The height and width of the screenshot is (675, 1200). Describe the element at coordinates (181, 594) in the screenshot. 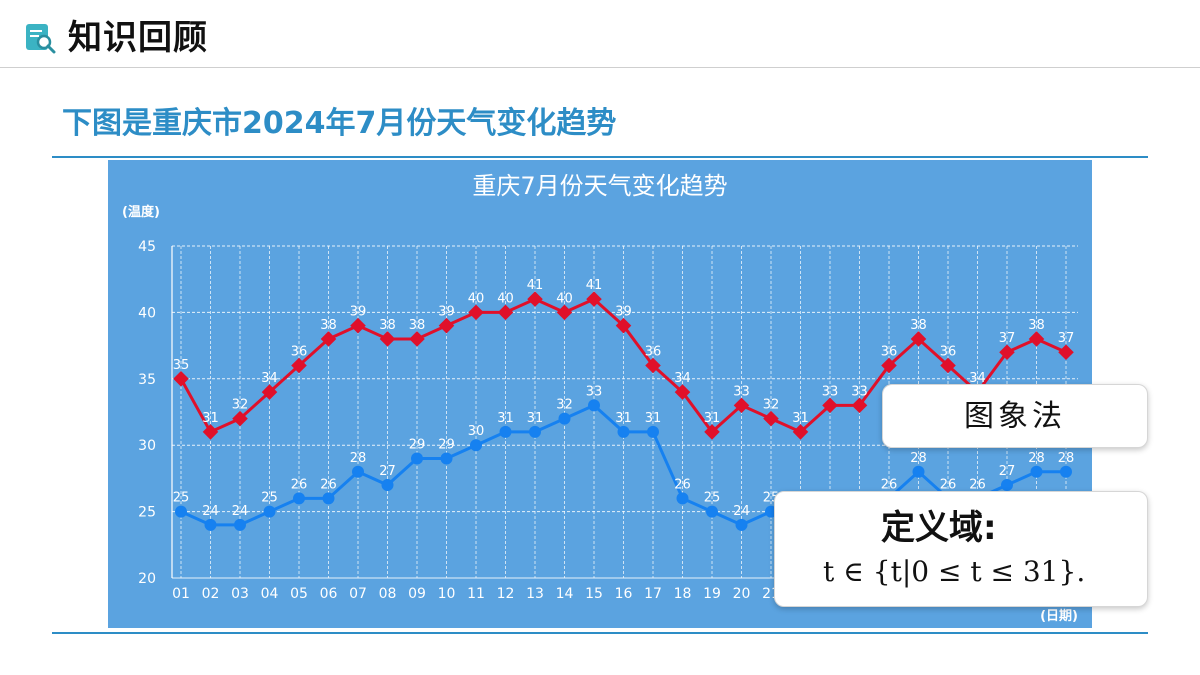

I see `x-tick-label: 01` at that location.